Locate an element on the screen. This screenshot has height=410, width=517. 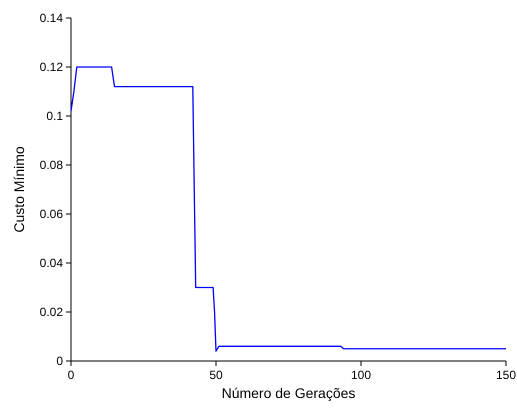
x-tick-label: 0 is located at coordinates (71, 375).